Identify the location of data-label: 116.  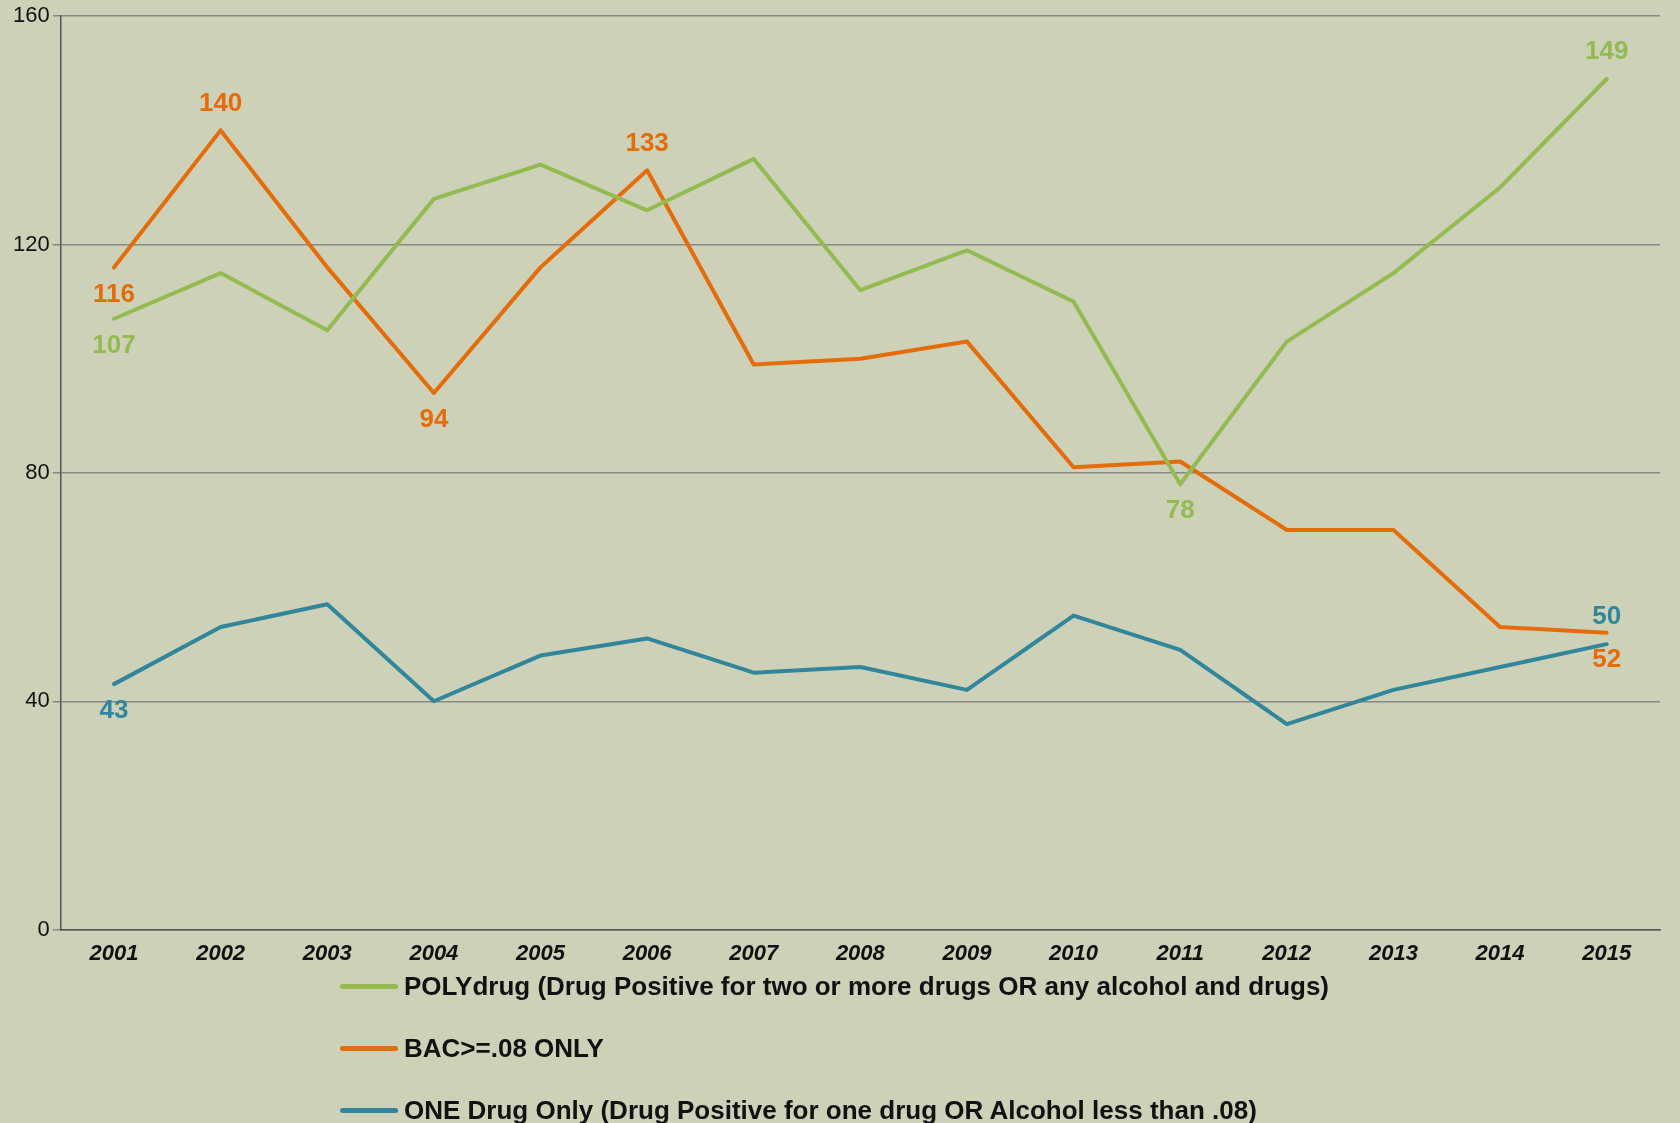
(114, 292).